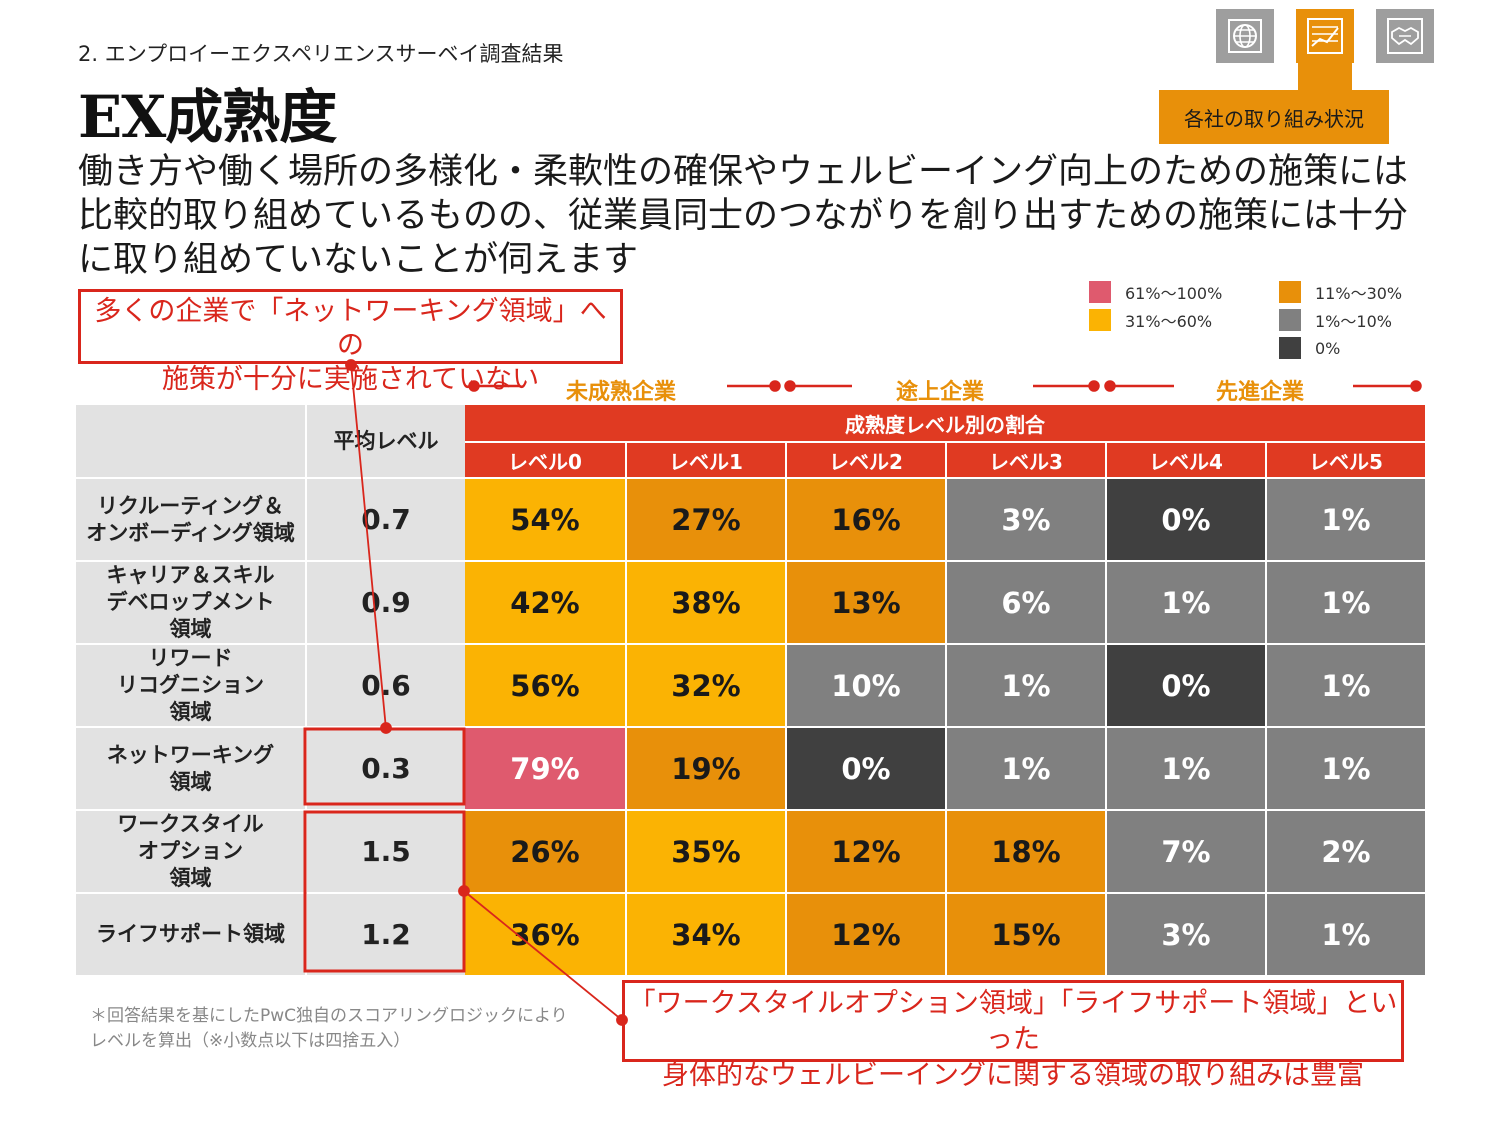 This screenshot has width=1500, height=1125. I want to click on legend-label: 61%〜100%, so click(1174, 293).